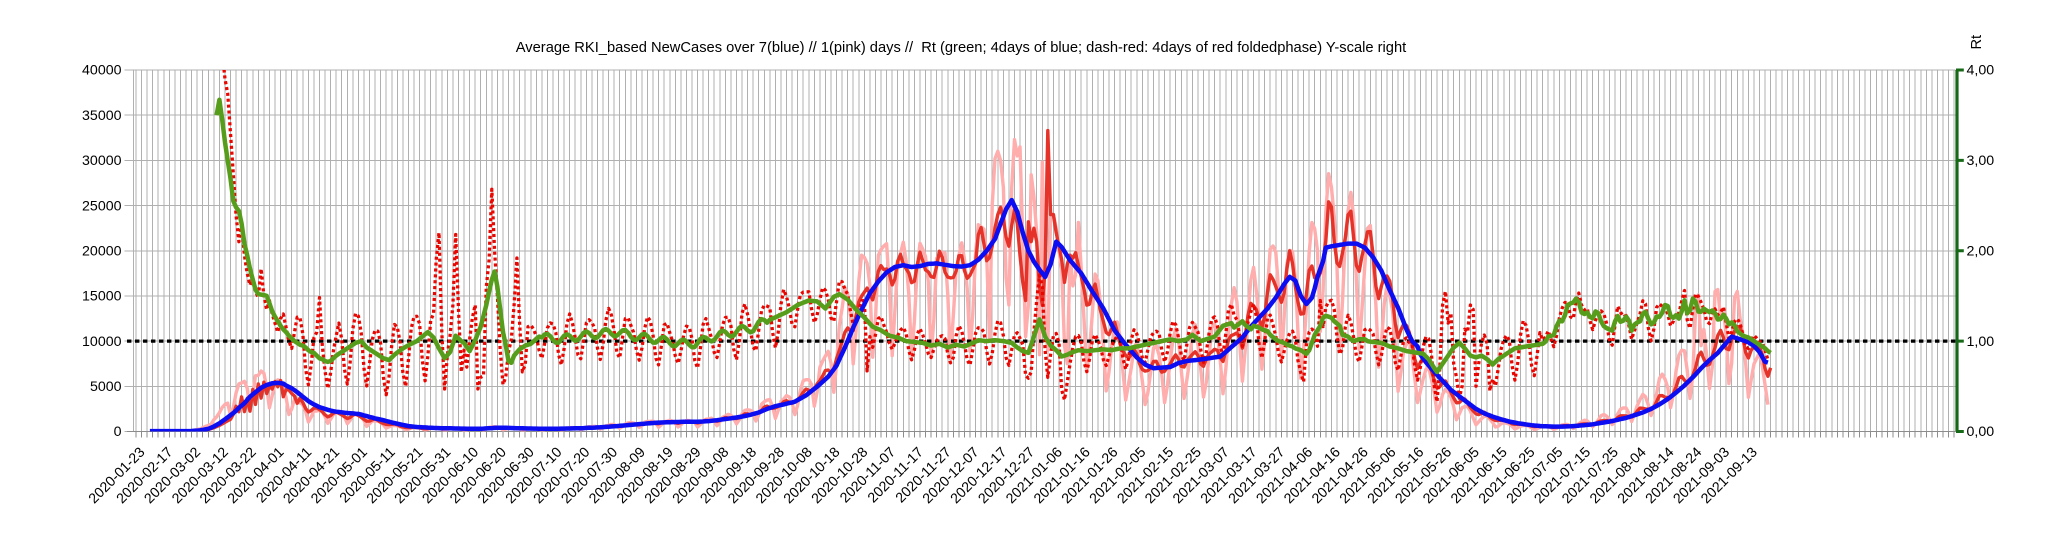  I want to click on svg-text: 10000, so click(102, 342).